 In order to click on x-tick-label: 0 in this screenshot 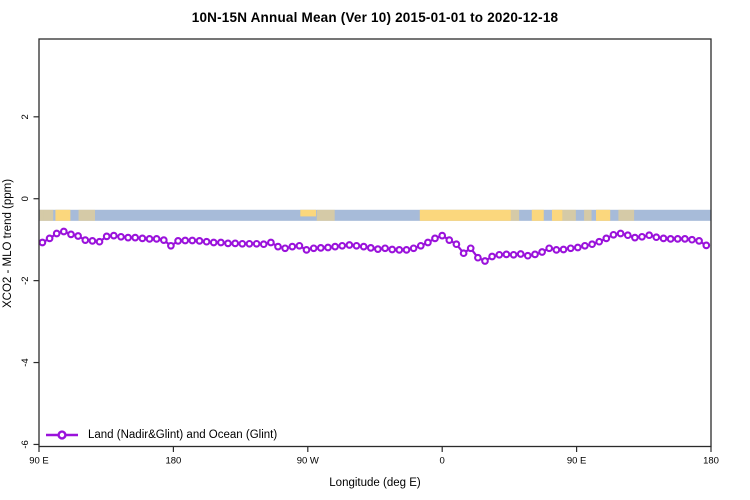, I will do `click(442, 461)`.